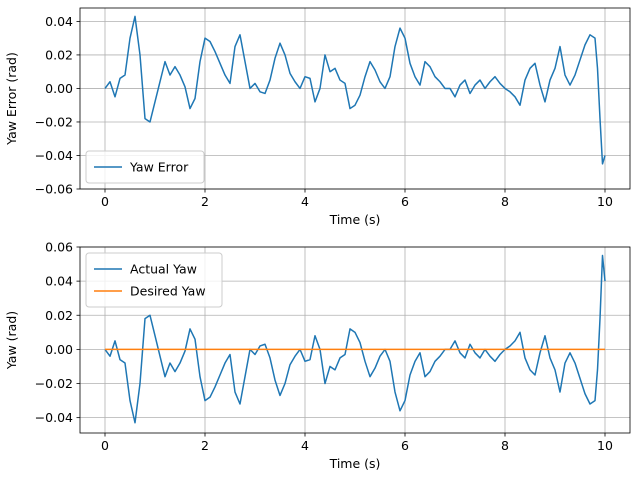  What do you see at coordinates (54, 121) in the screenshot?
I see `top-y-tick-label-2: −0.02` at bounding box center [54, 121].